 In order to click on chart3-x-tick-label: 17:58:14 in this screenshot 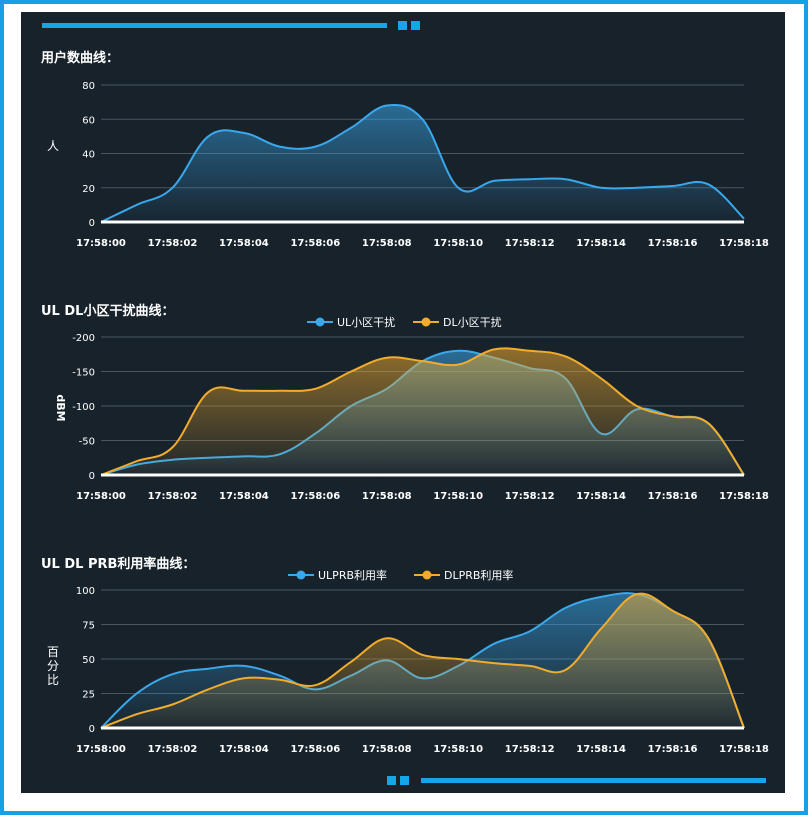, I will do `click(601, 749)`.